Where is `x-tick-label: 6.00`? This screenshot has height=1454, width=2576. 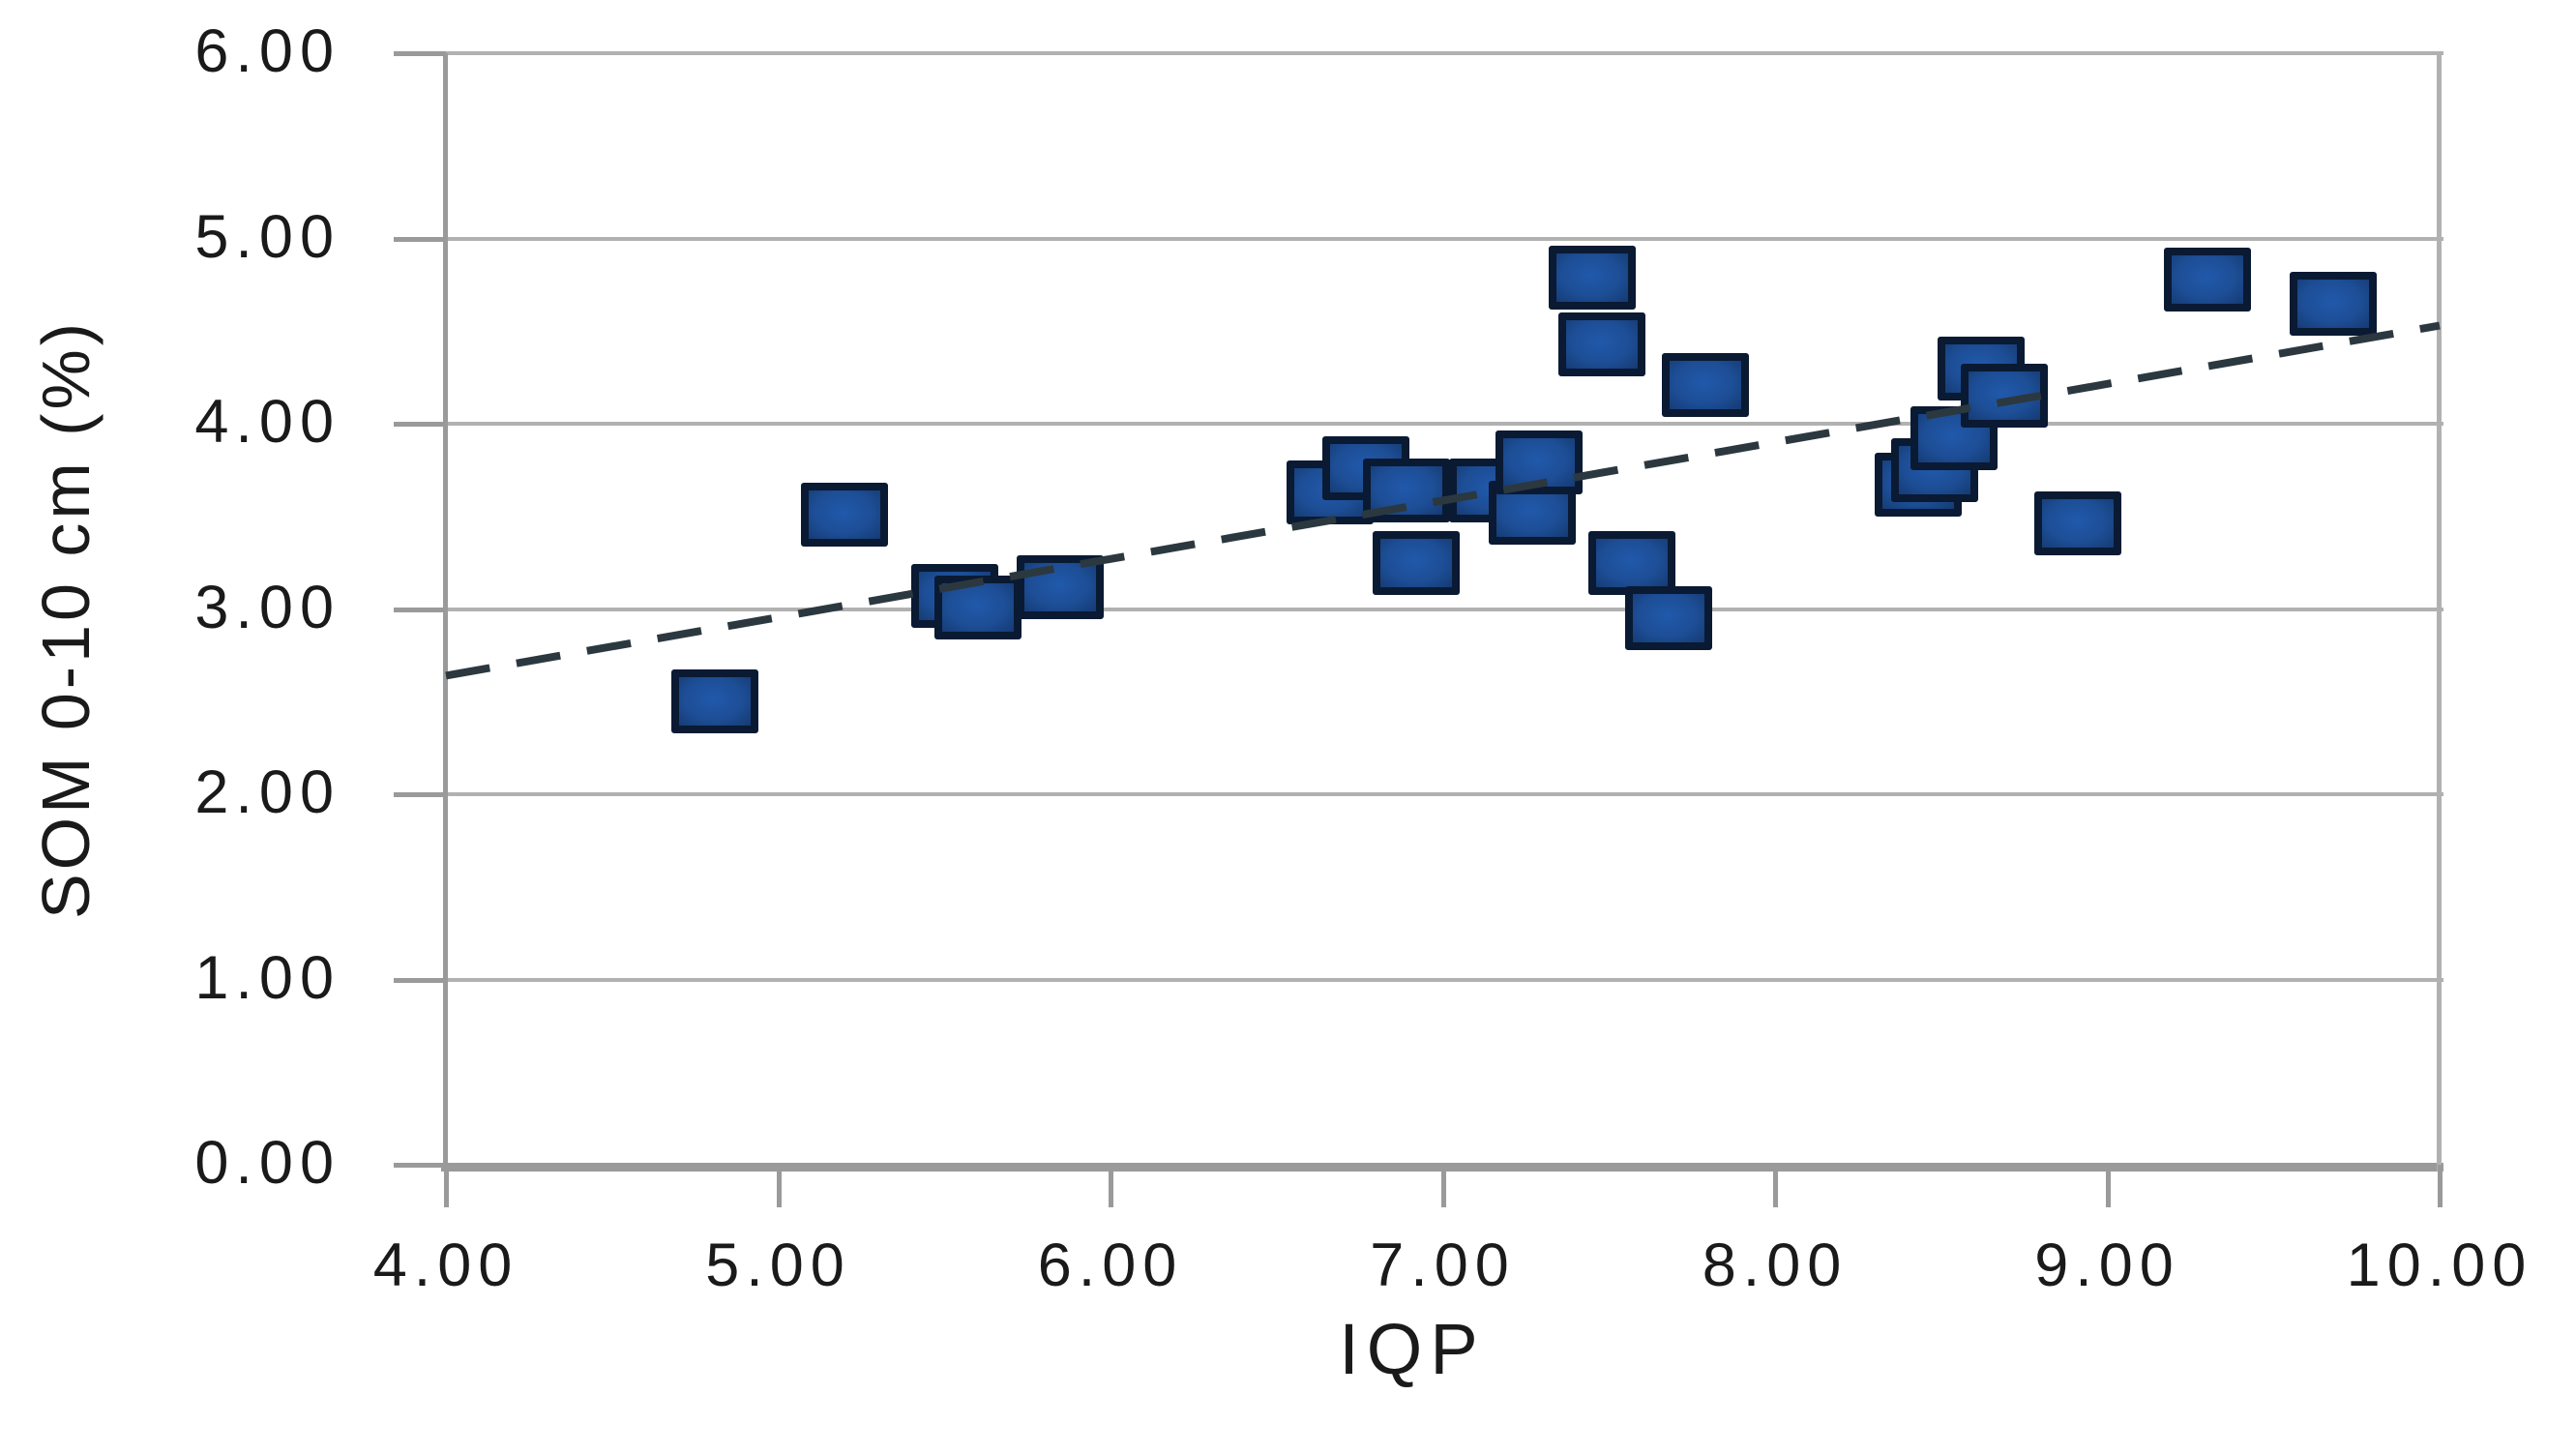
x-tick-label: 6.00 is located at coordinates (1110, 1265).